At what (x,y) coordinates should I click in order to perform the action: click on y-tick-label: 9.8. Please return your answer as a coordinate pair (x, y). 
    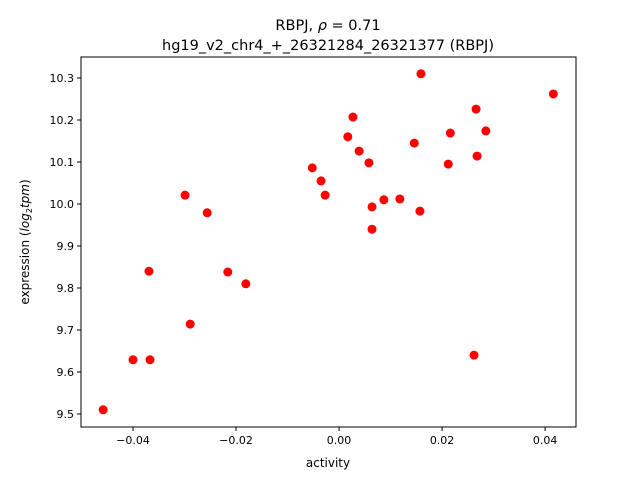
    Looking at the image, I should click on (66, 288).